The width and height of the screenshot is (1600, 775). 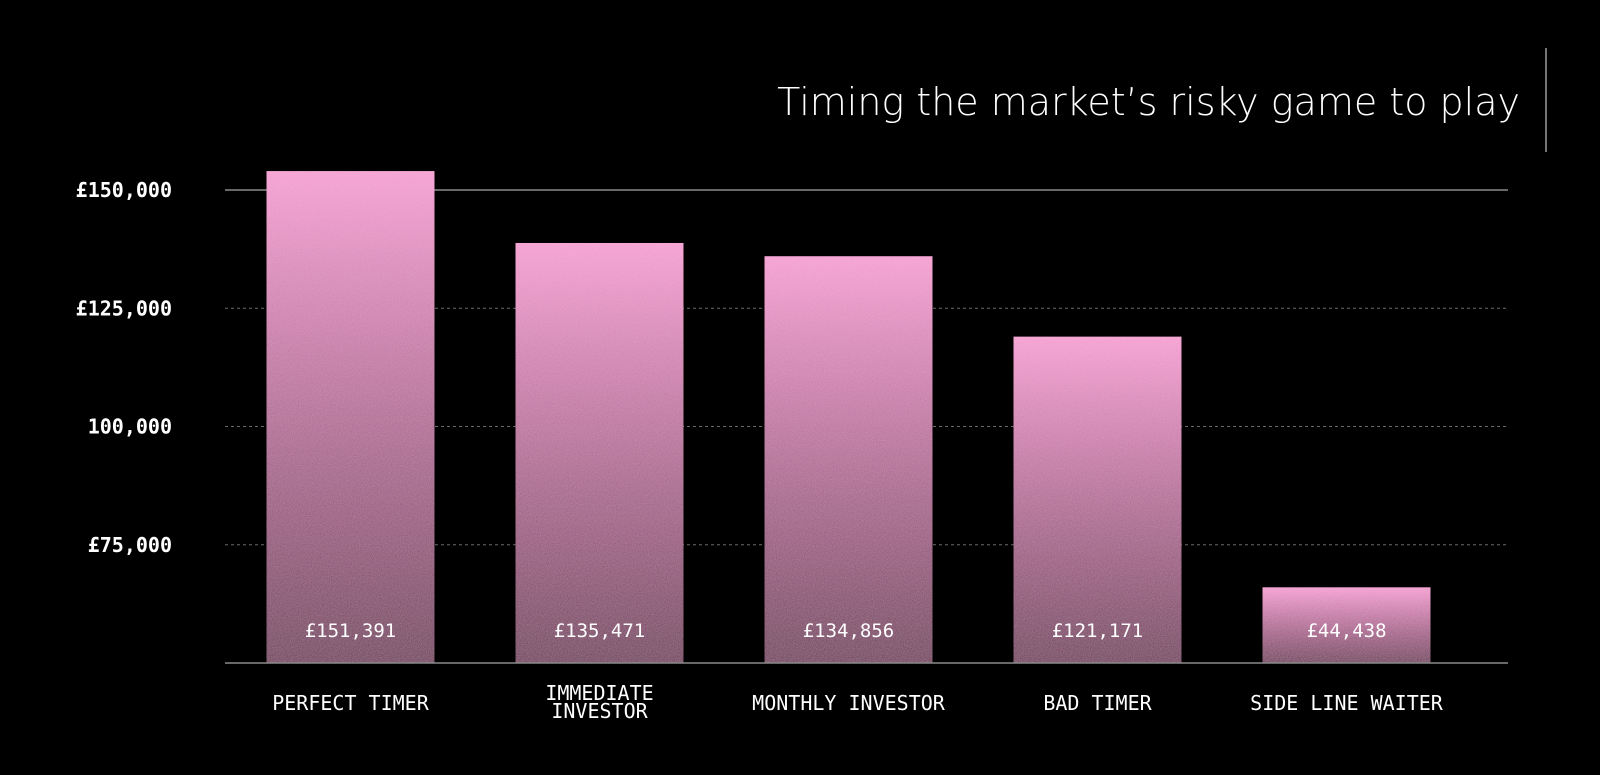 What do you see at coordinates (599, 693) in the screenshot?
I see `x-category-label: IMMEDIATE` at bounding box center [599, 693].